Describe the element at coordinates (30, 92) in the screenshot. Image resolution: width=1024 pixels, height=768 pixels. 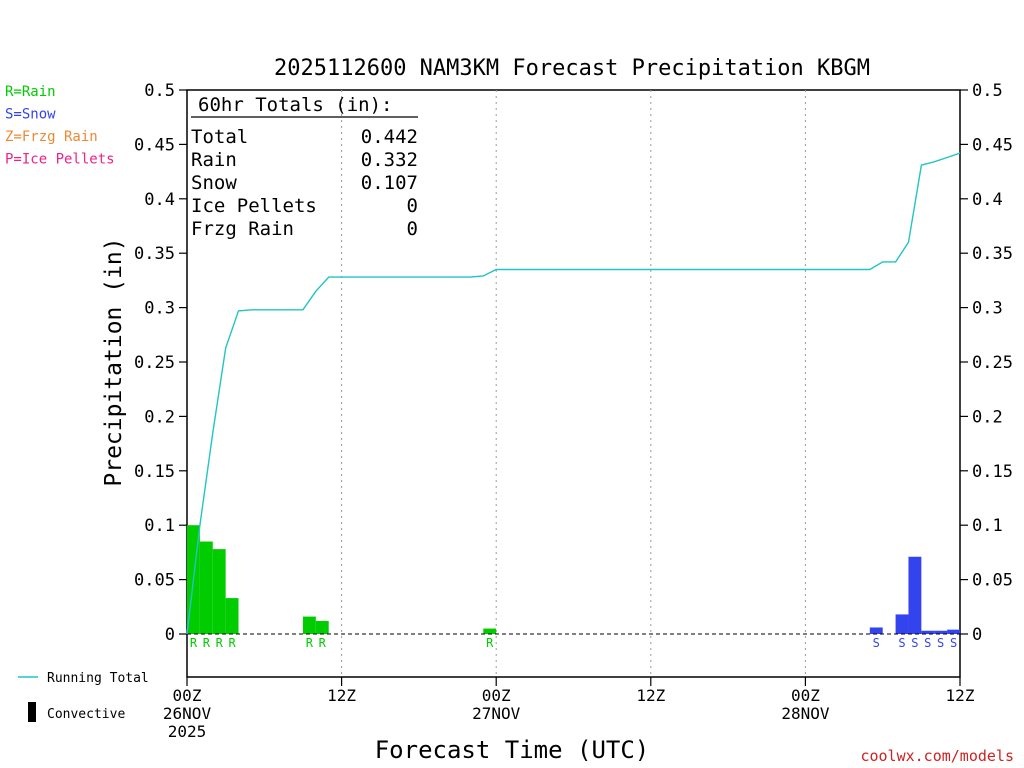
I see `ptype-legend-item: R=Rain` at that location.